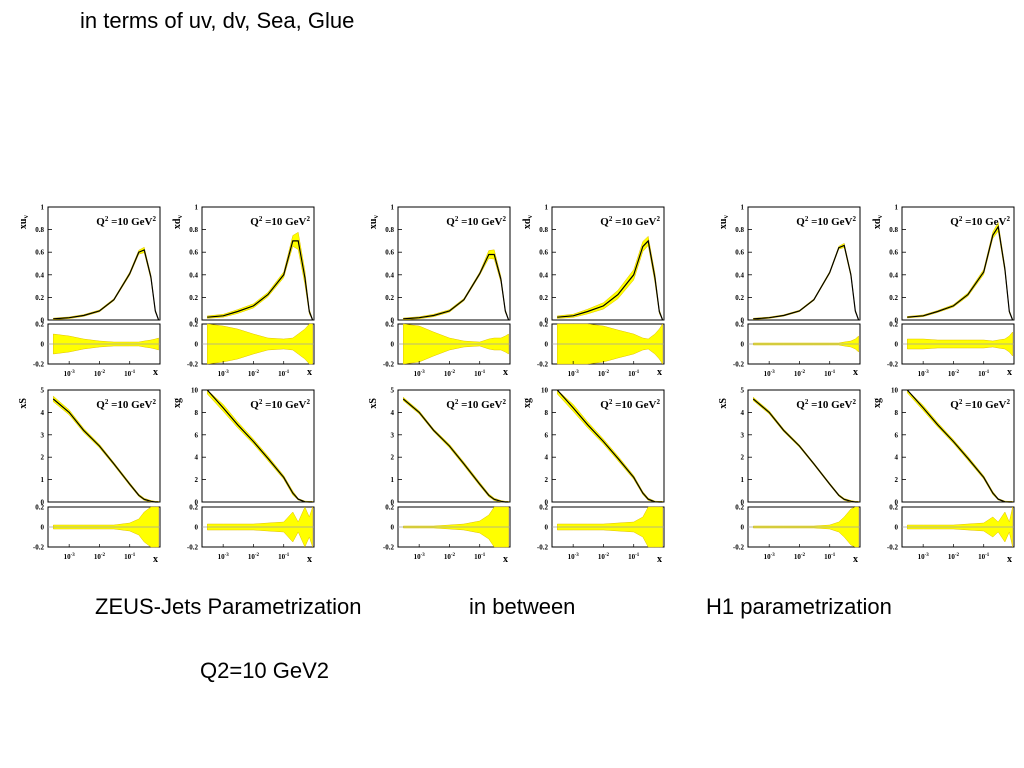  Describe the element at coordinates (197, 435) in the screenshot. I see `y-tick-label: 6` at that location.